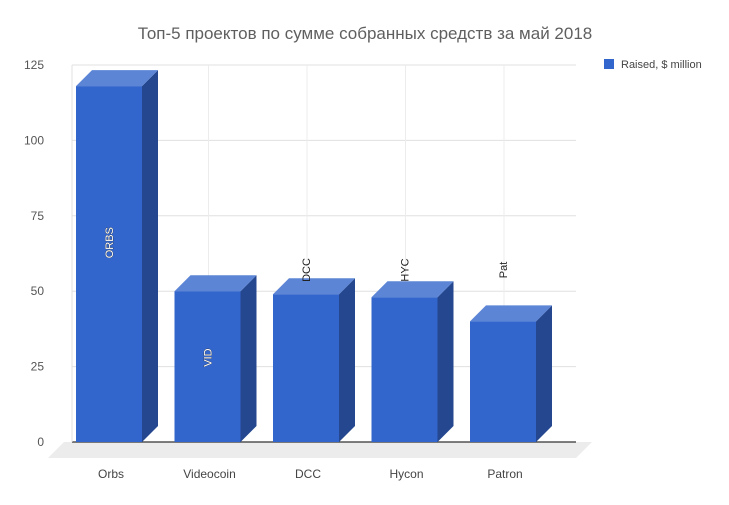  I want to click on bar-videocoin: VID, so click(215, 358).